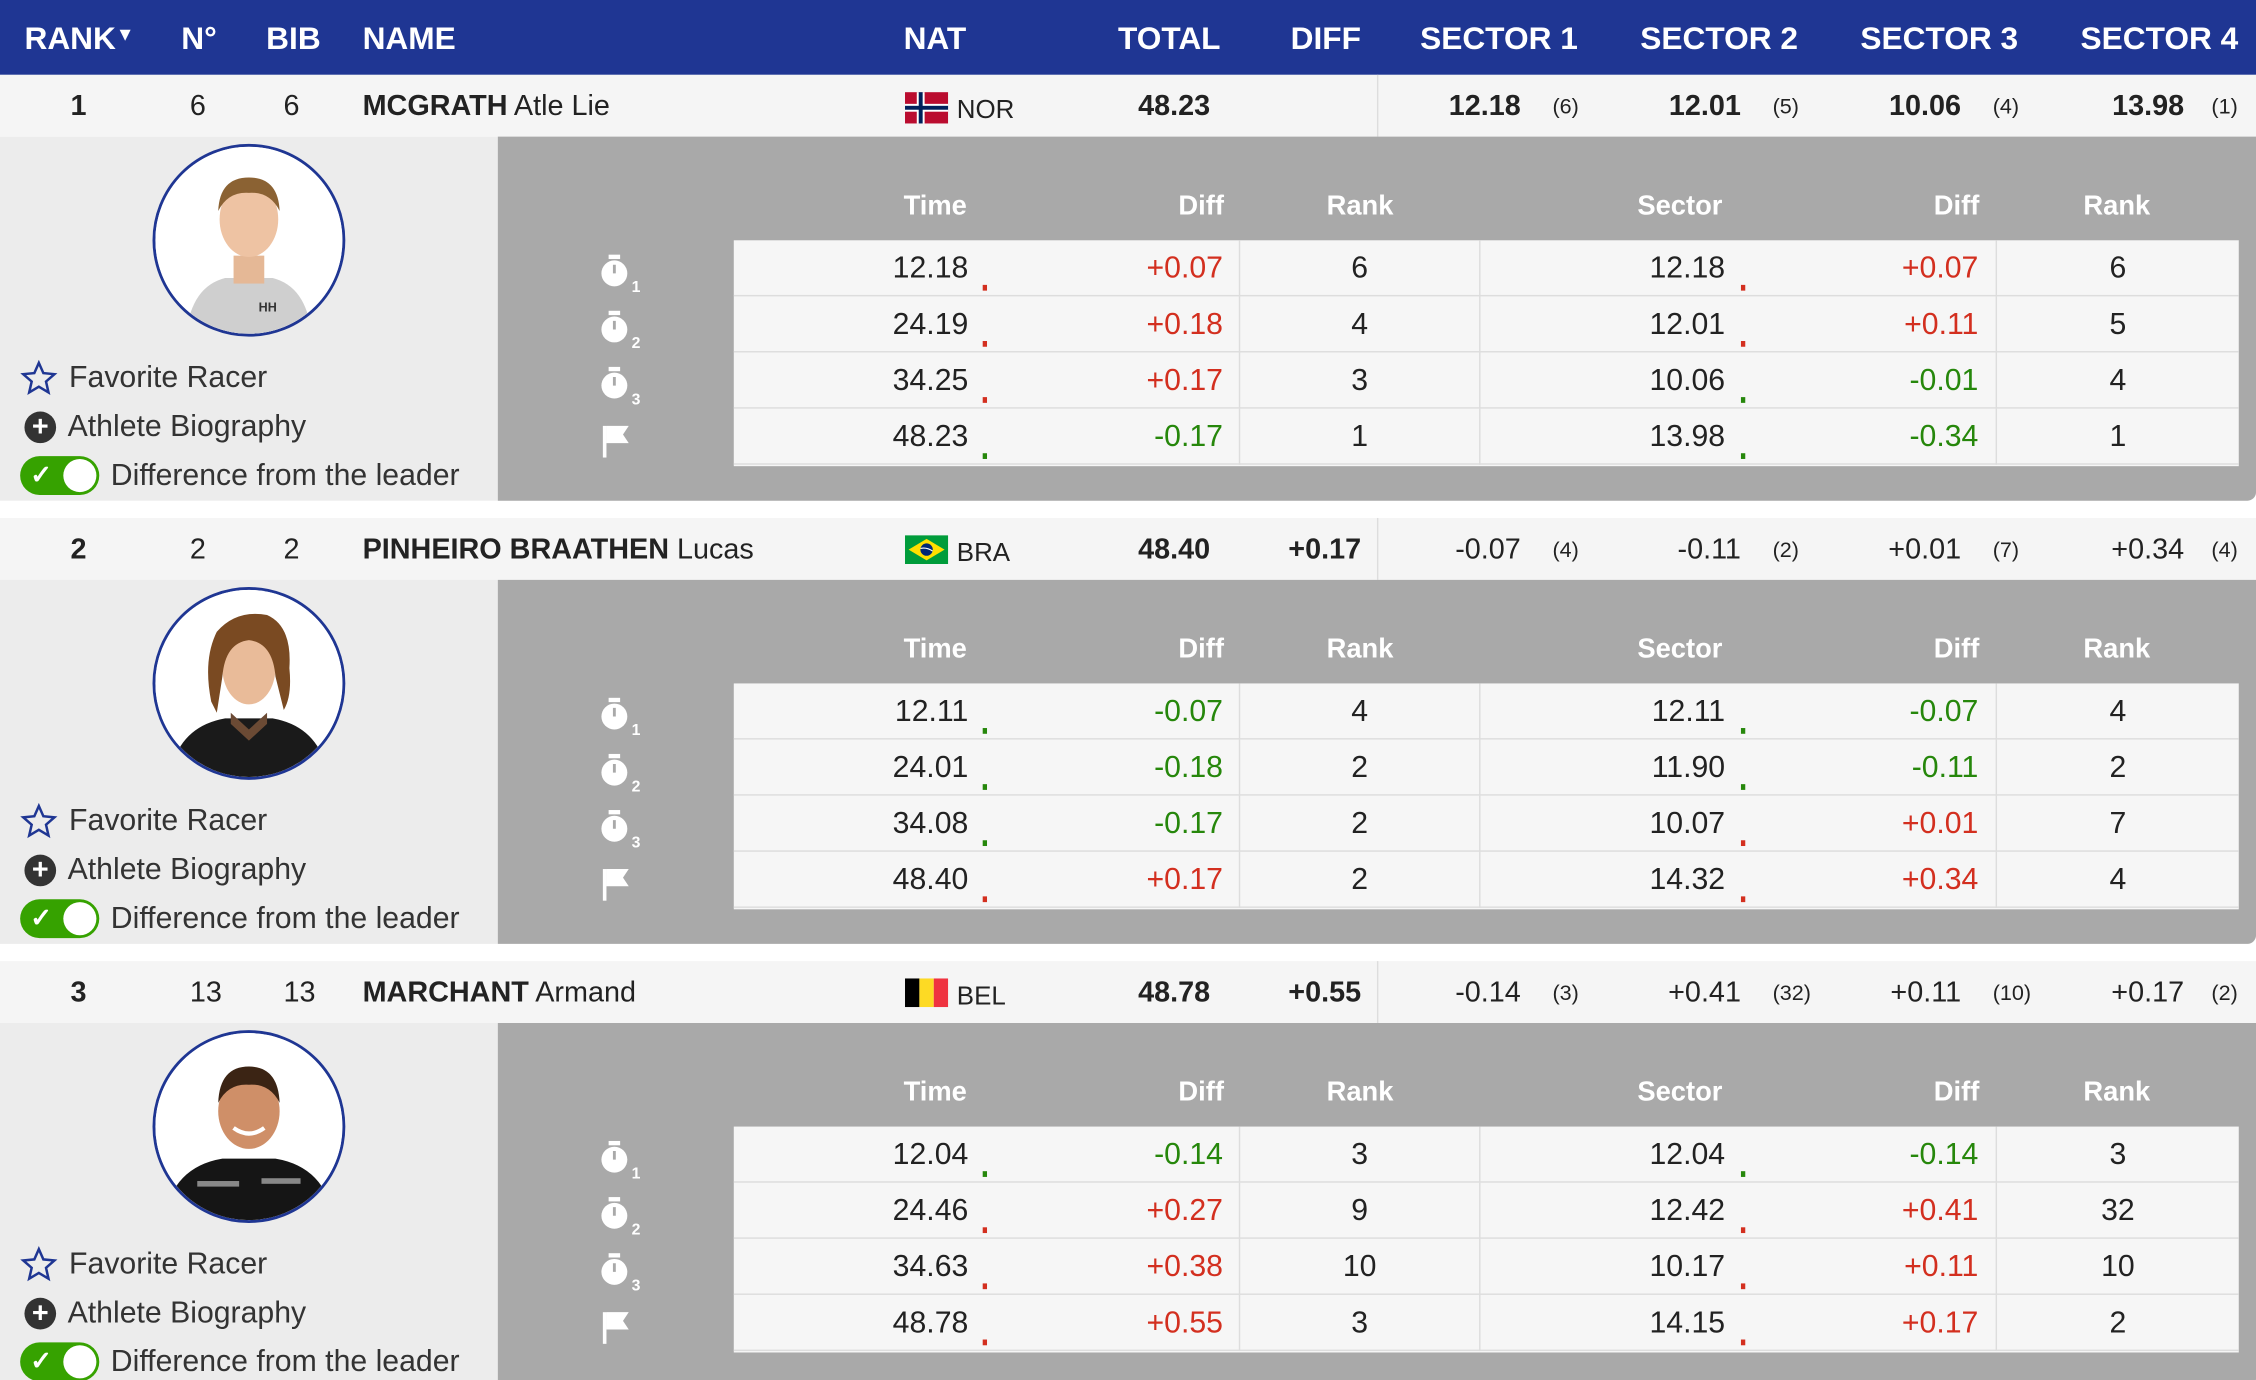 The width and height of the screenshot is (2256, 1380). Describe the element at coordinates (1360, 649) in the screenshot. I see `rank-column-header: Rank` at that location.